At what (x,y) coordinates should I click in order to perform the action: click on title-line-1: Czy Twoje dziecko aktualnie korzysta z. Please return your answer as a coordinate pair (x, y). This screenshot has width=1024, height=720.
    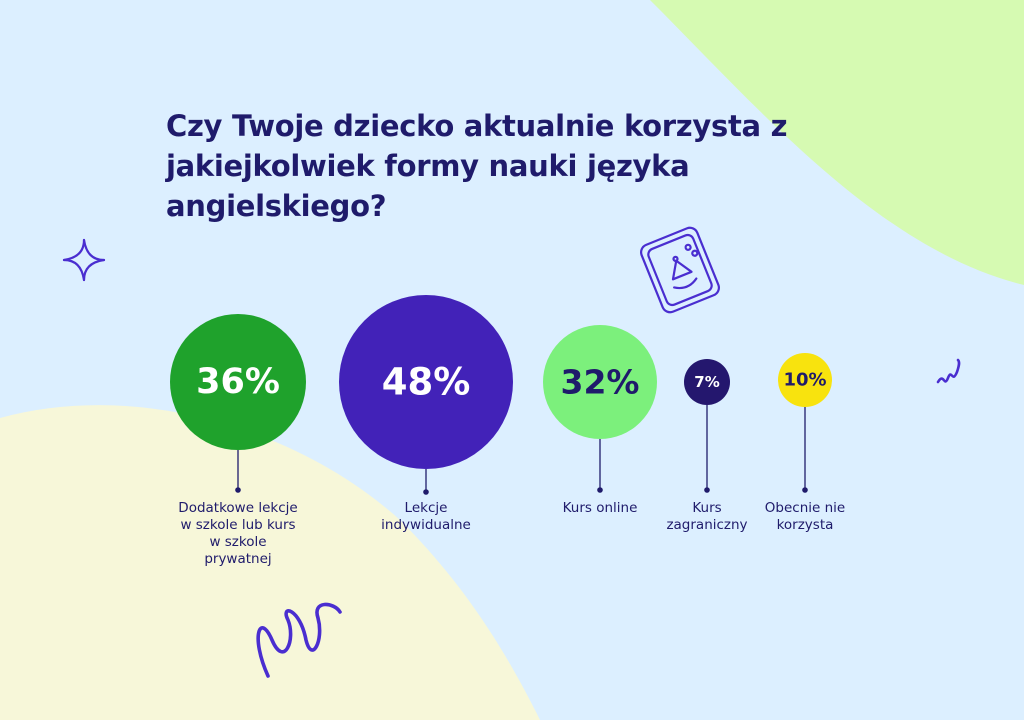
    Looking at the image, I should click on (477, 126).